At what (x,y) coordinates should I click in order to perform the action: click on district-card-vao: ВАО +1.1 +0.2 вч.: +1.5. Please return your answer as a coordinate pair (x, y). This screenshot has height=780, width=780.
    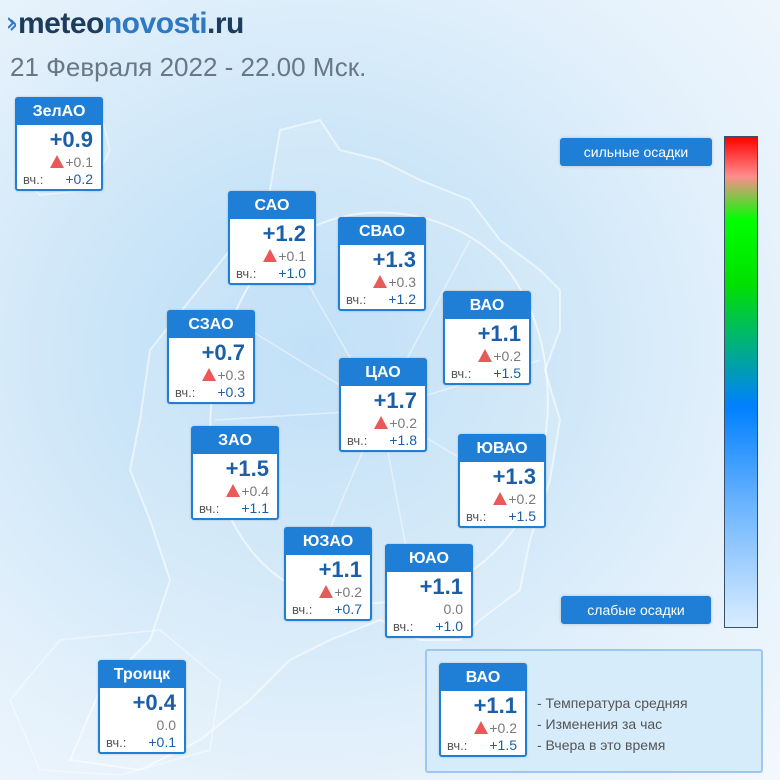
    Looking at the image, I should click on (487, 338).